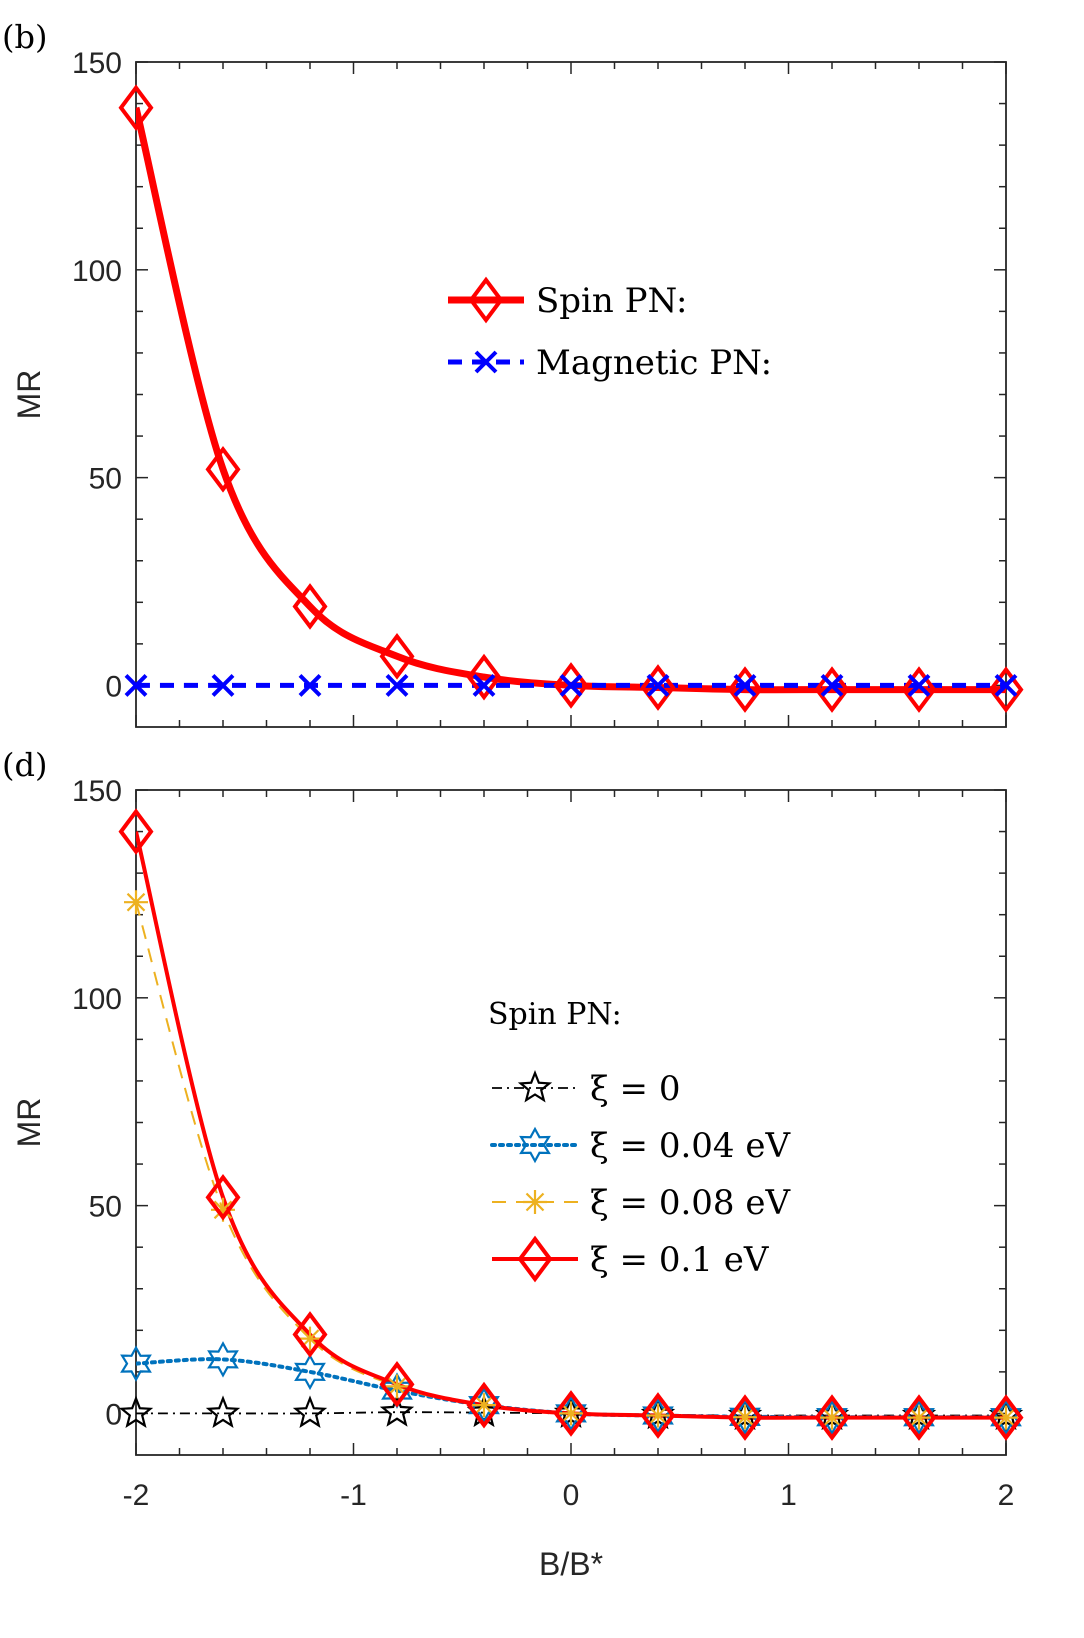  Describe the element at coordinates (24, 765) in the screenshot. I see `panel-label: (d)` at that location.